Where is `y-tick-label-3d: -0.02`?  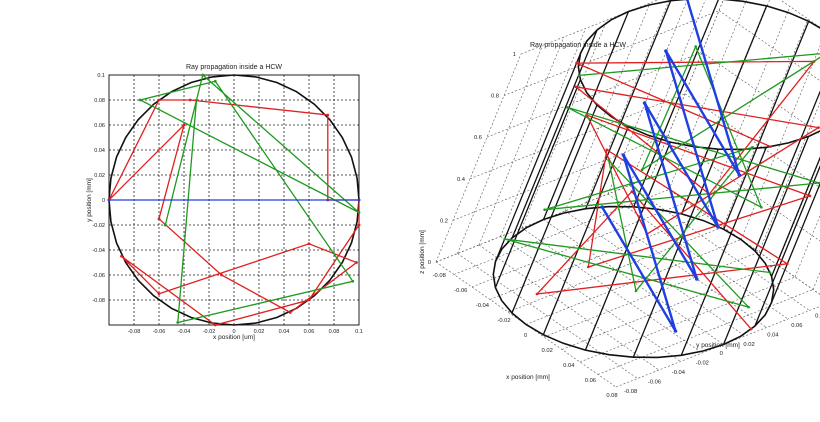 y-tick-label-3d: -0.02 is located at coordinates (702, 364).